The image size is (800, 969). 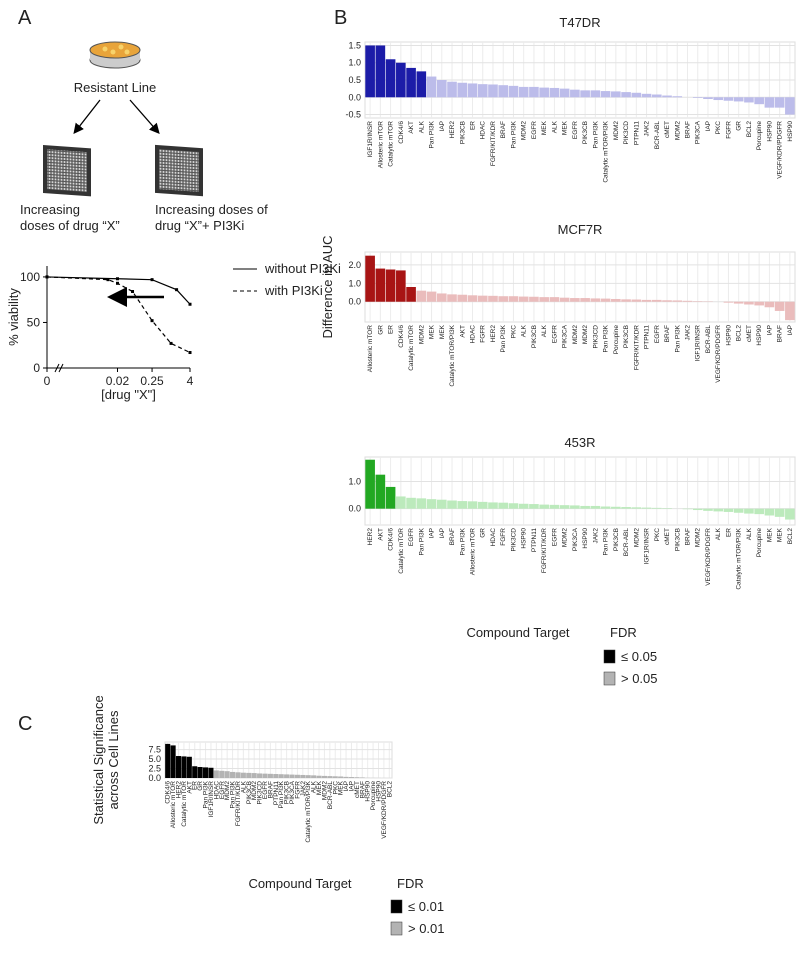 I want to click on x-tick-label: 0, so click(x=47, y=381).